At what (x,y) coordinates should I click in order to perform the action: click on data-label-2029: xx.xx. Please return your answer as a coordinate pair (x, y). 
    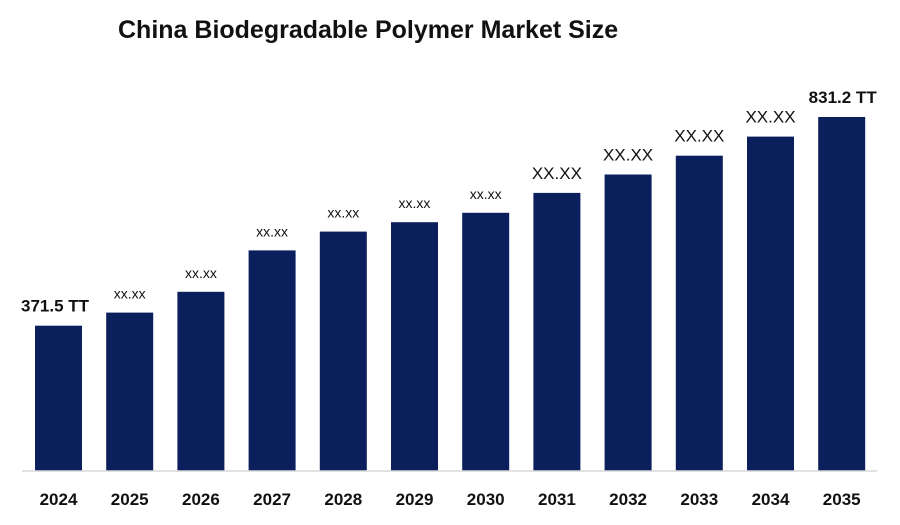
    Looking at the image, I should click on (415, 203).